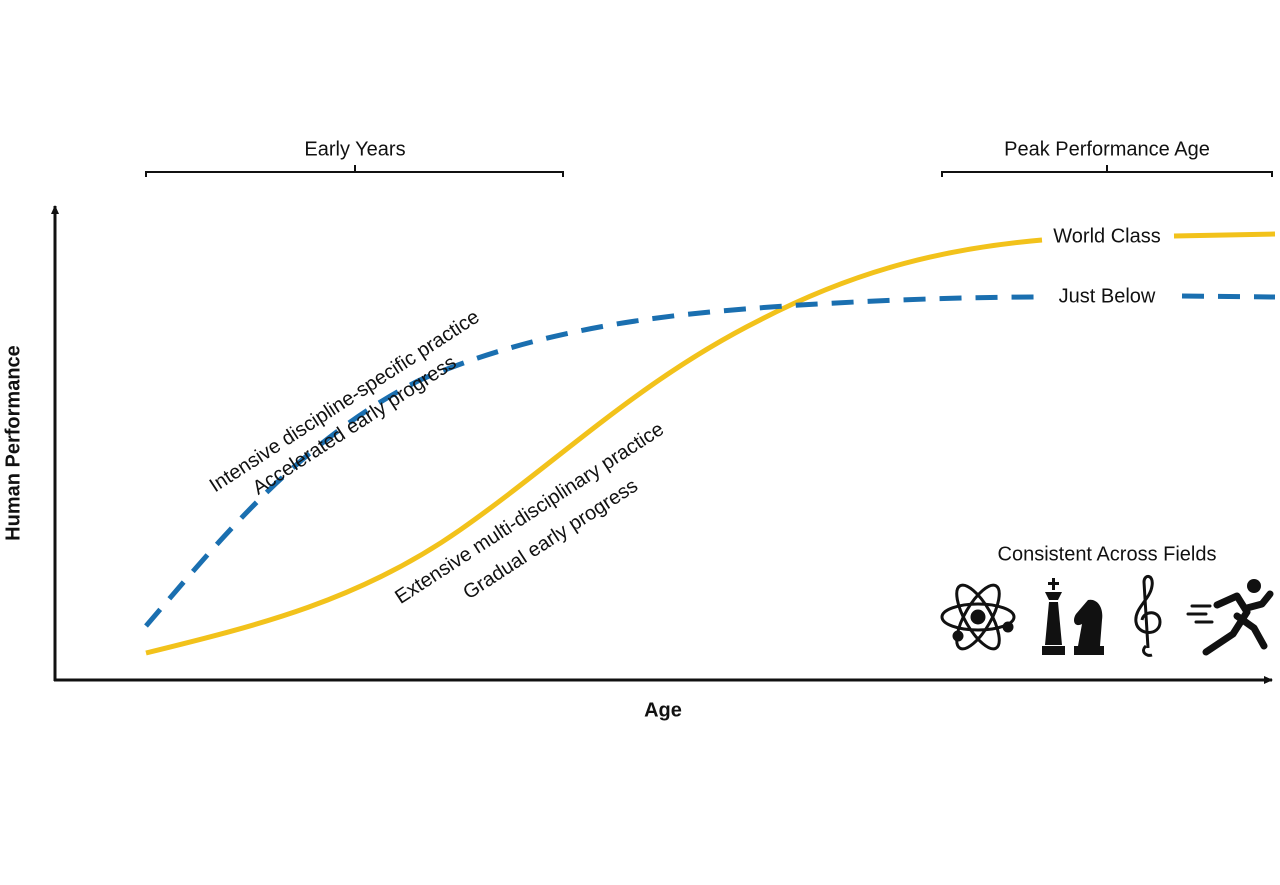  What do you see at coordinates (663, 710) in the screenshot?
I see `x-axis-label: Age` at bounding box center [663, 710].